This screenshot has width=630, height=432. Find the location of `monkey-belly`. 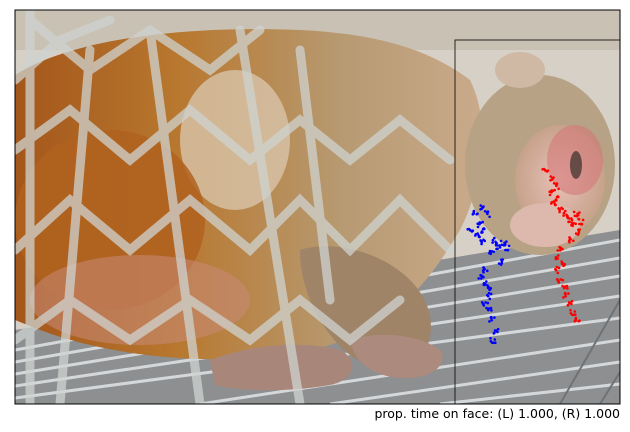

monkey-belly is located at coordinates (140, 300).